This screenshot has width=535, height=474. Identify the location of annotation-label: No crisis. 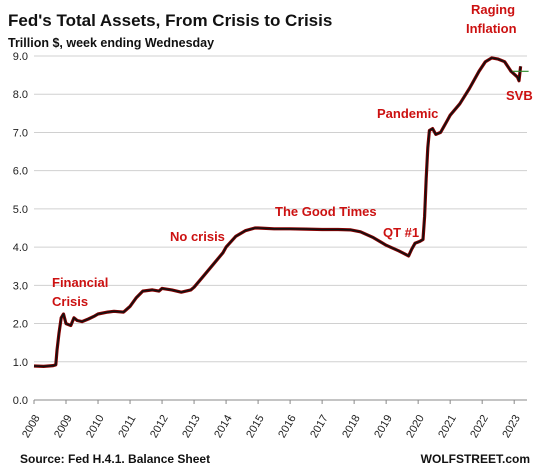
(197, 236).